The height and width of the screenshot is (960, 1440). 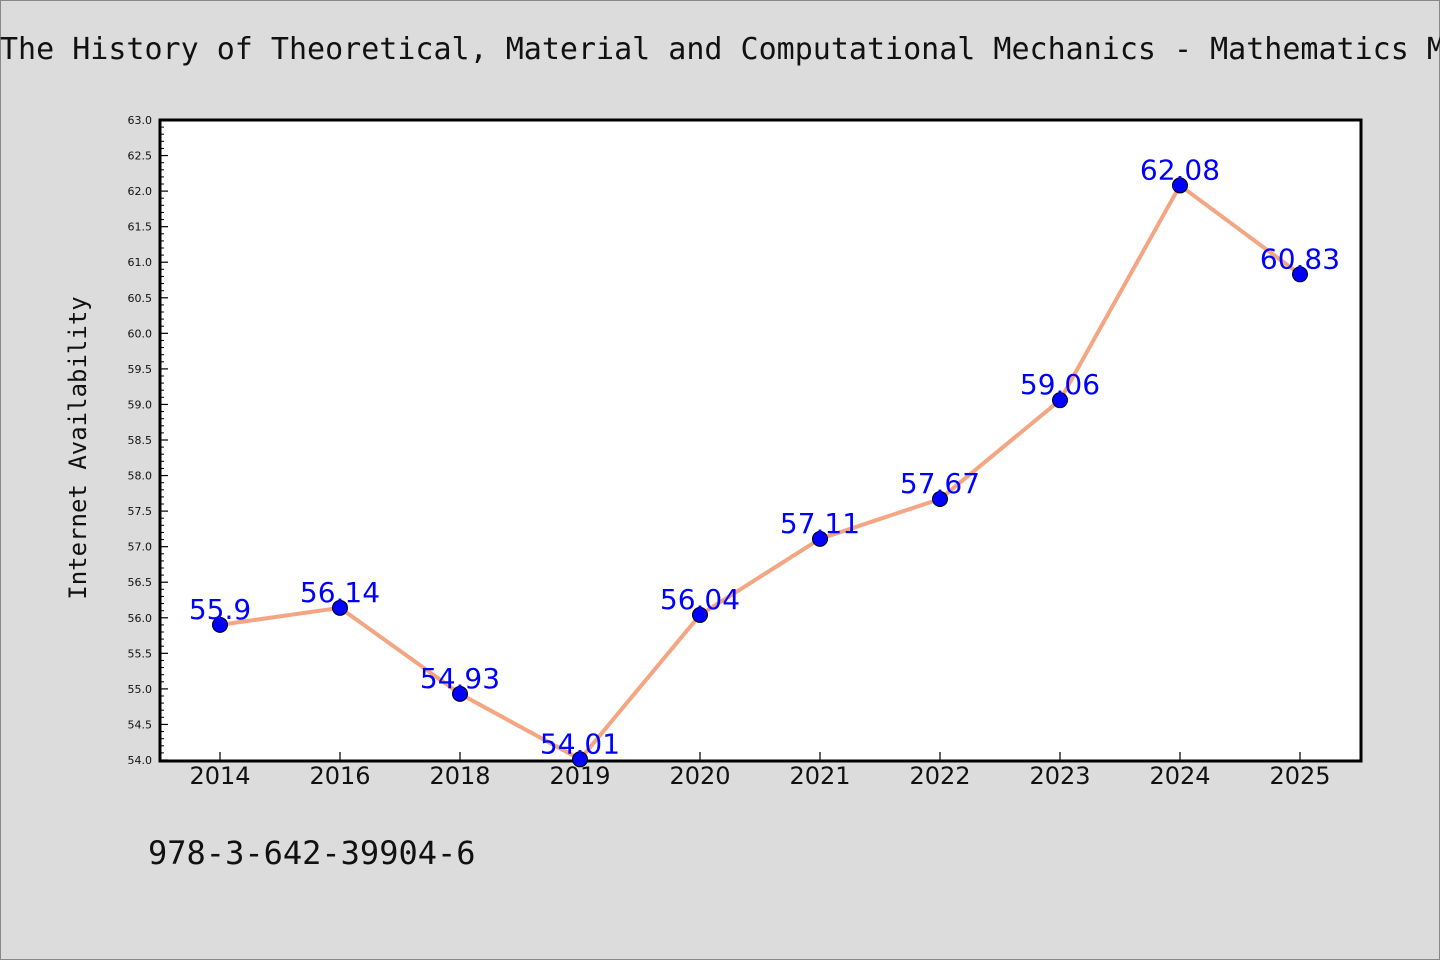 What do you see at coordinates (460, 678) in the screenshot?
I see `data-label: 54.93` at bounding box center [460, 678].